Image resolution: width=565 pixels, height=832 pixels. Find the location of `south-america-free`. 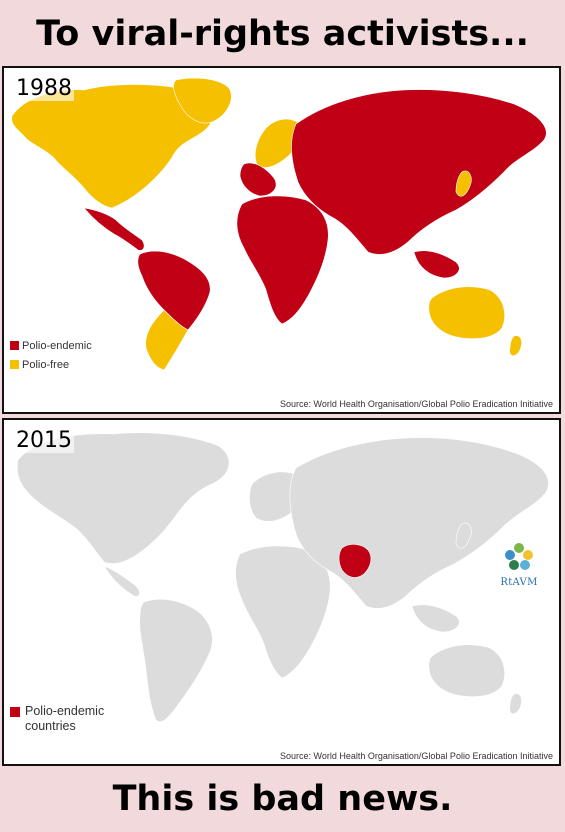

south-america-free is located at coordinates (167, 340).